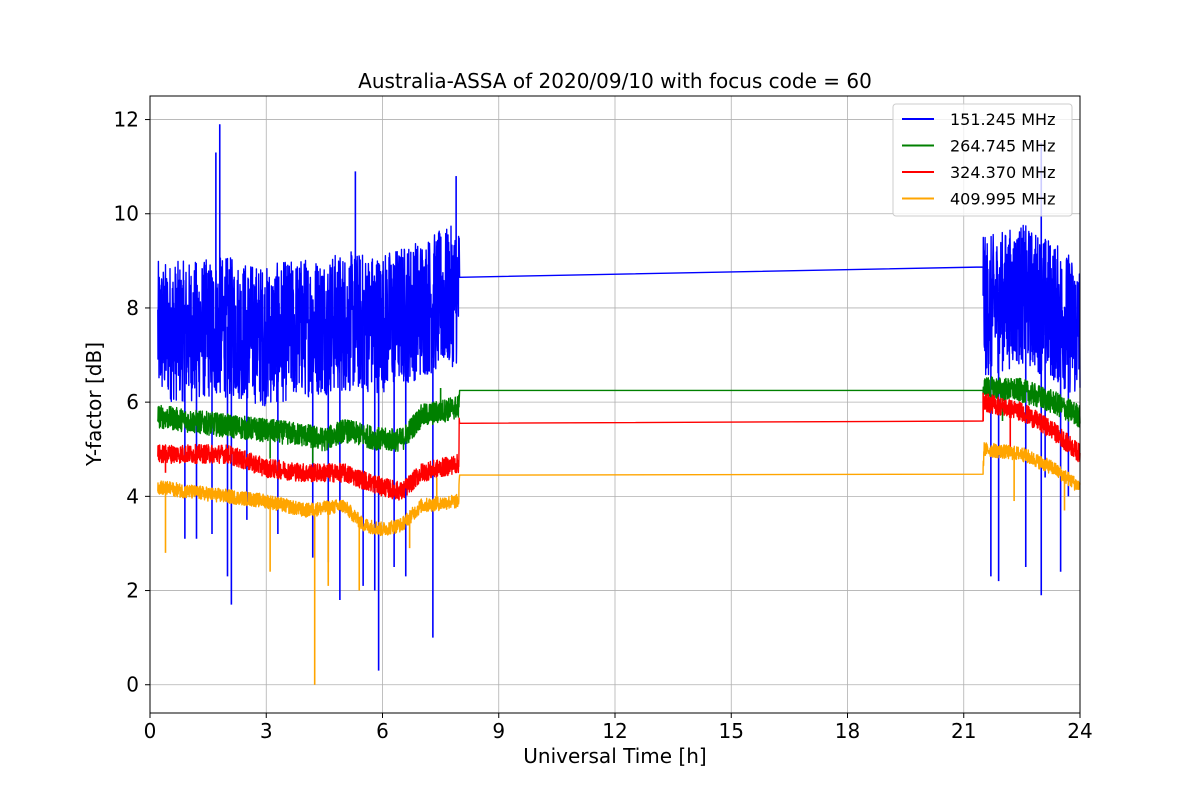 The width and height of the screenshot is (1200, 800). Describe the element at coordinates (963, 731) in the screenshot. I see `x-tick-label: 21` at that location.